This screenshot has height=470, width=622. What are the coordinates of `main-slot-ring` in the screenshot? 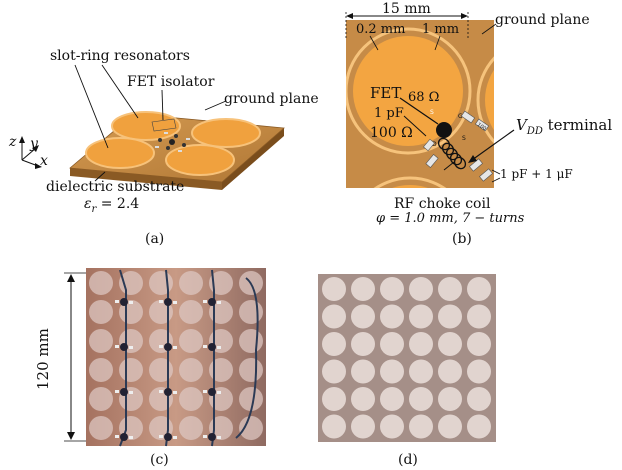 It's located at (409, 91).